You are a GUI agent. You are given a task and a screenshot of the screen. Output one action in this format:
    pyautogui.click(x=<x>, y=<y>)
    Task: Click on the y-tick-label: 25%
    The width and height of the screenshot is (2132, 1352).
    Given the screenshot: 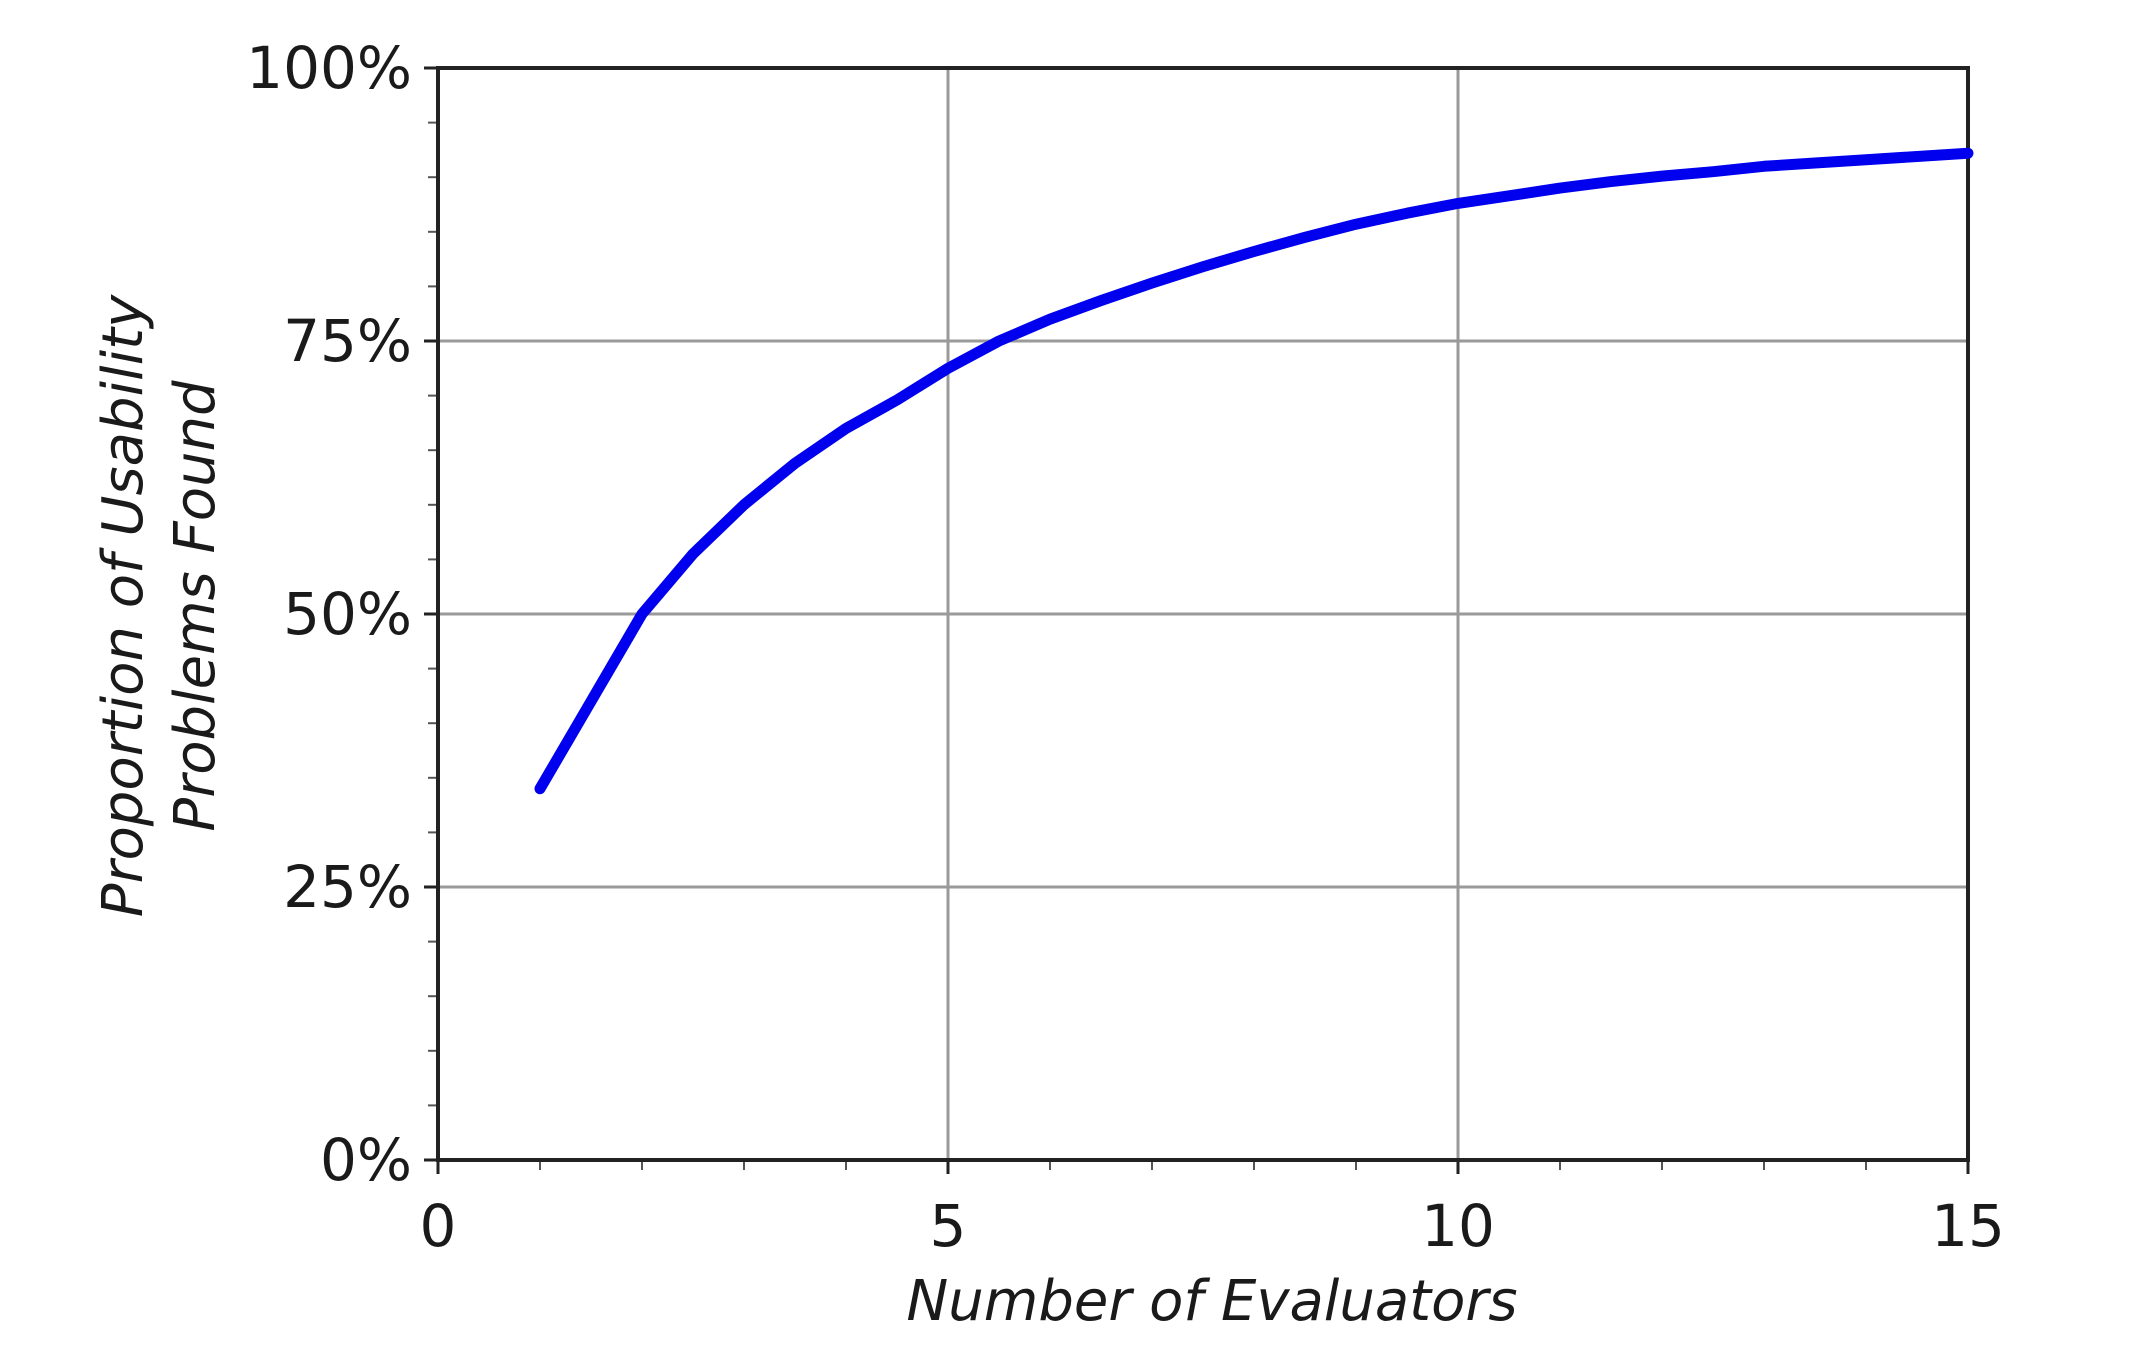 What is the action you would take?
    pyautogui.click(x=347, y=887)
    